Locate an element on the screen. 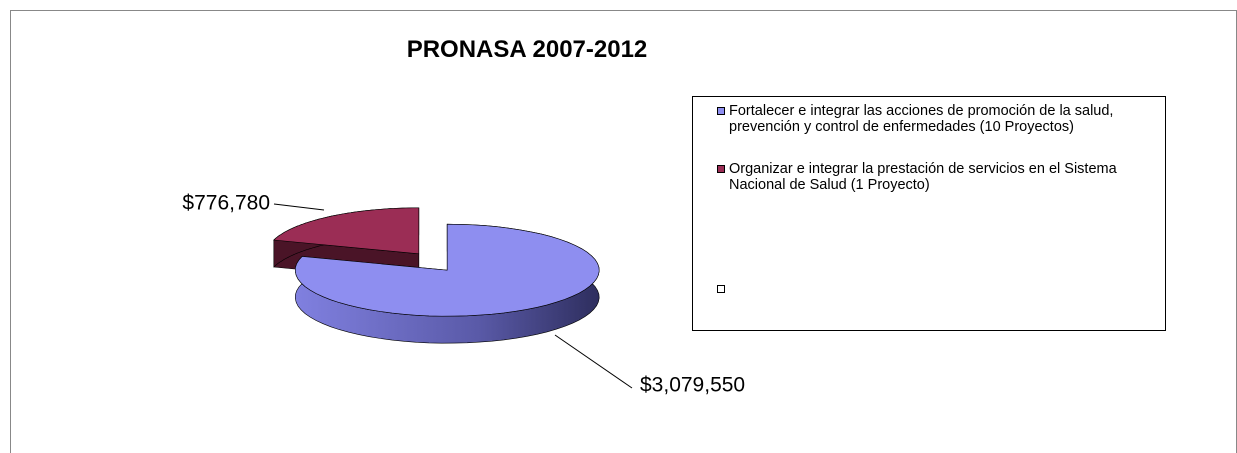 This screenshot has height=453, width=1237. data-label: $3,079,550 is located at coordinates (692, 385).